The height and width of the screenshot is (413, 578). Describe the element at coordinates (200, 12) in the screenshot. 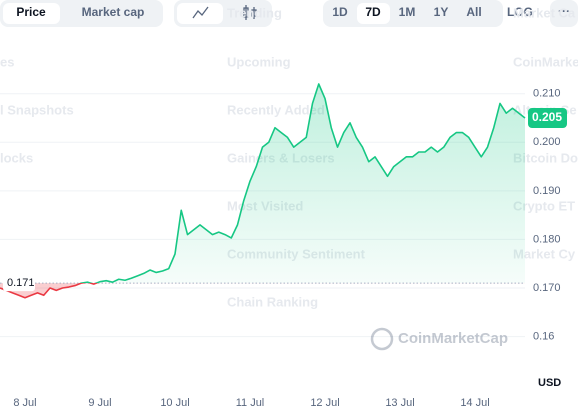

I see `line-icon` at that location.